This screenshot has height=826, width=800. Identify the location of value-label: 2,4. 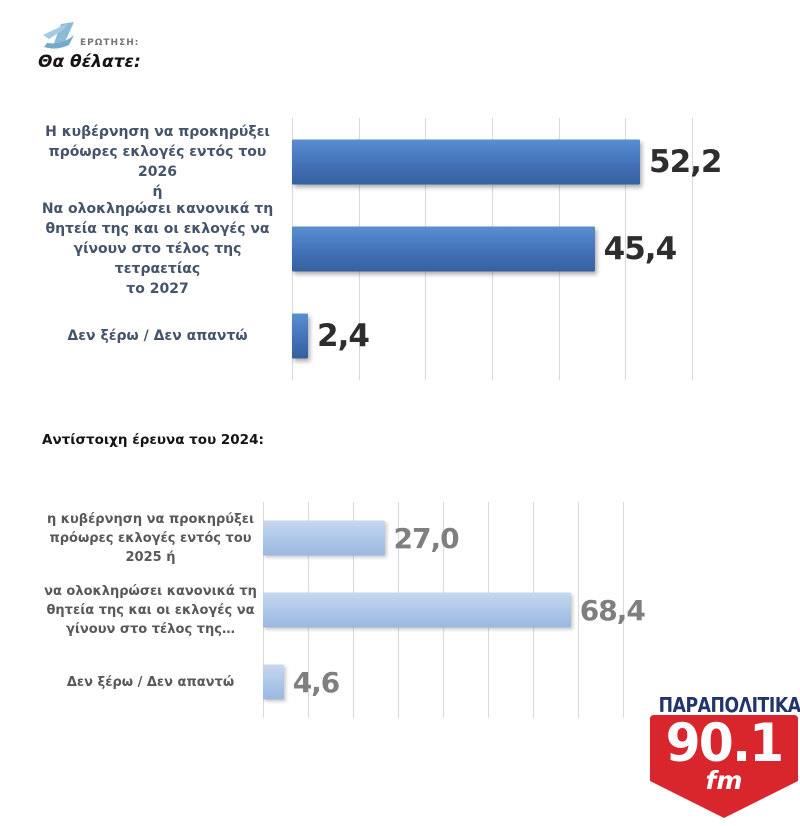
(343, 336).